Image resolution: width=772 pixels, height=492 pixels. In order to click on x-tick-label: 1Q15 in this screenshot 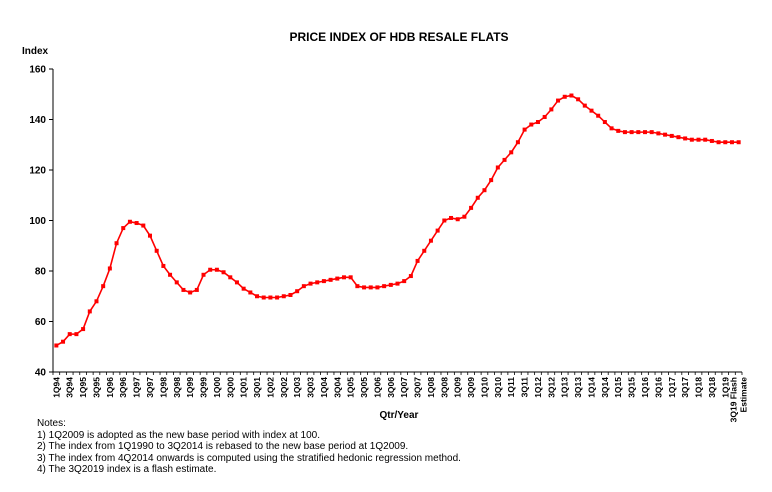, I will do `click(618, 387)`.